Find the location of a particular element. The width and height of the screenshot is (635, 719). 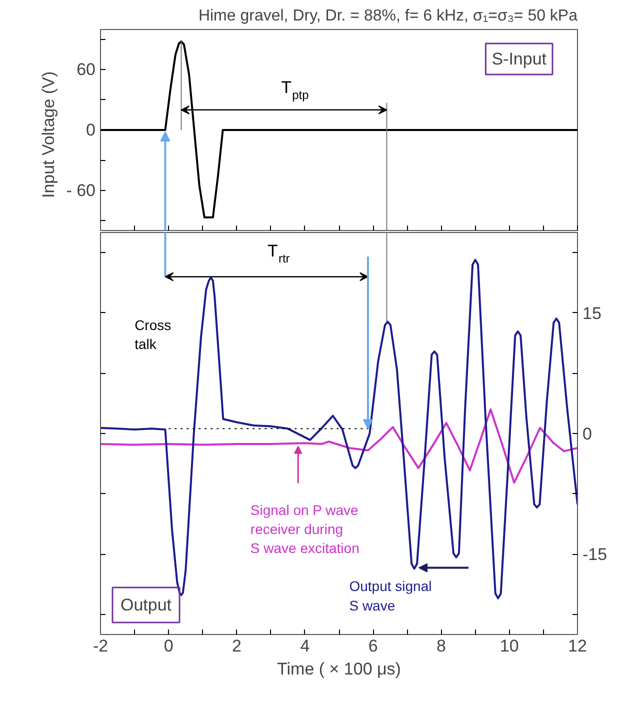

annotation: Output is located at coordinates (146, 605).